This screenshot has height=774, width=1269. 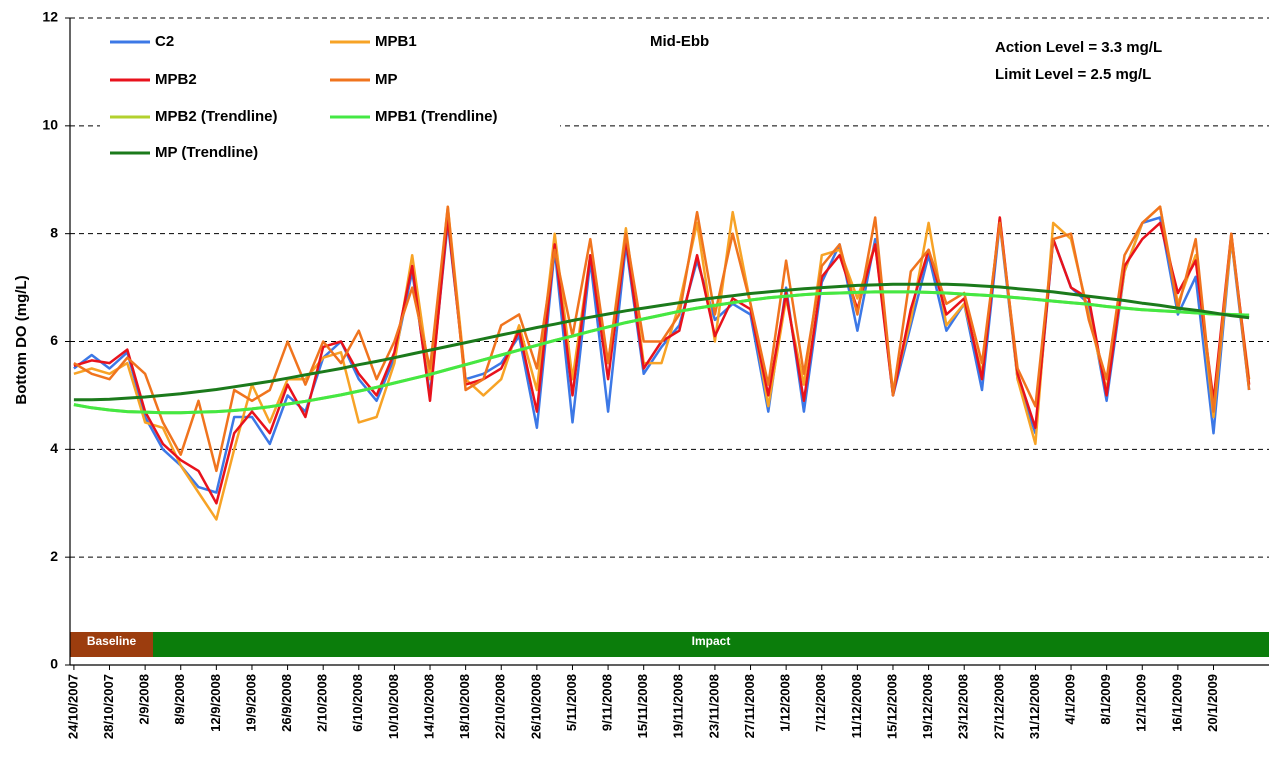 What do you see at coordinates (1034, 706) in the screenshot?
I see `x-tick-label: 31/12/2008` at bounding box center [1034, 706].